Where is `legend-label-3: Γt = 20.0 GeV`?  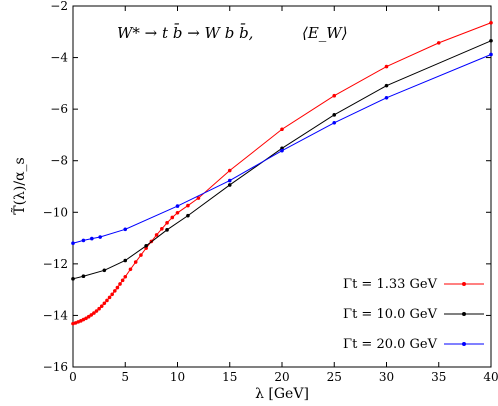 legend-label-3: Γt = 20.0 GeV is located at coordinates (390, 344).